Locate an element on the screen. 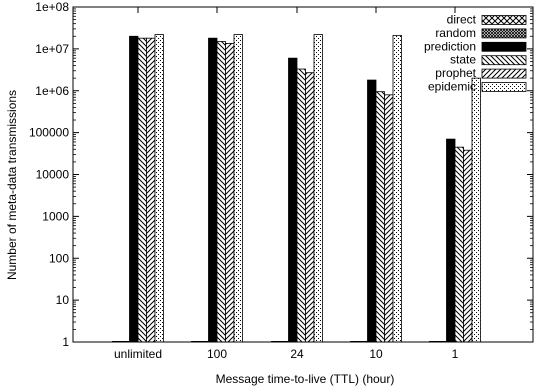 Image resolution: width=537 pixels, height=392 pixels. legend-label-state: state is located at coordinates (463, 60).